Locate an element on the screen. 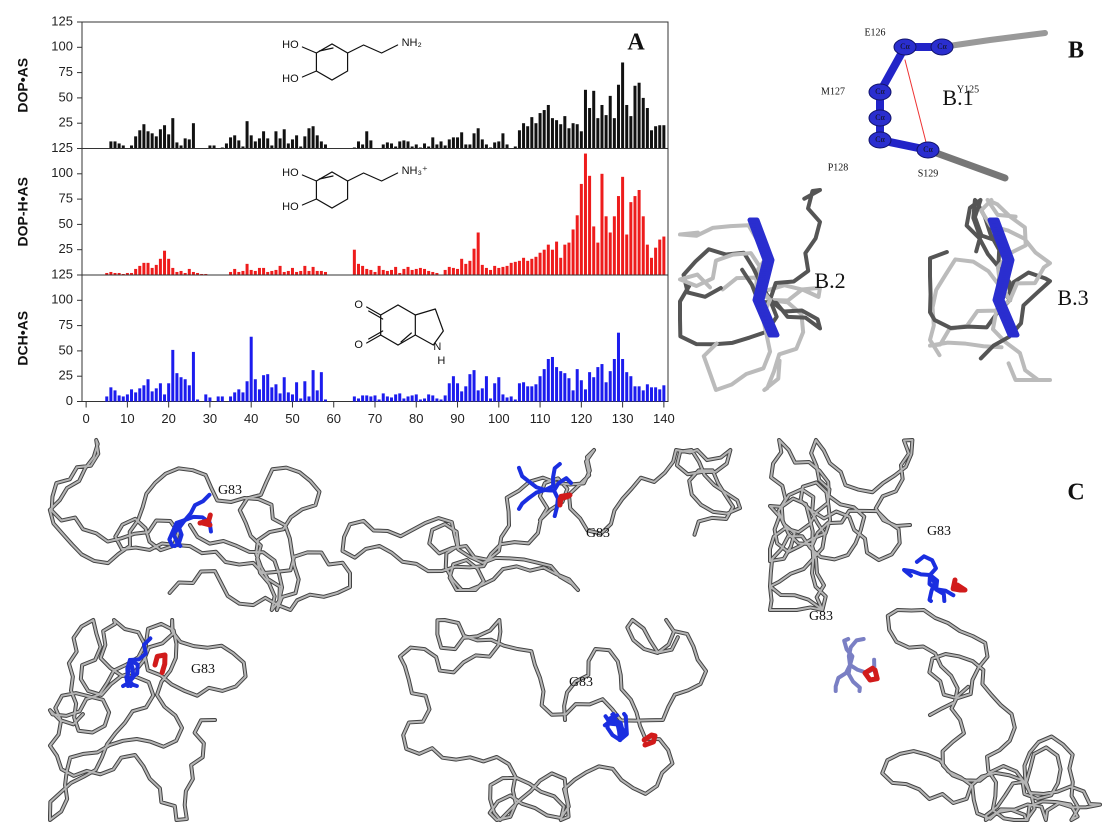 Image resolution: width=1113 pixels, height=828 pixels. x-tick-label: 130 is located at coordinates (623, 418).